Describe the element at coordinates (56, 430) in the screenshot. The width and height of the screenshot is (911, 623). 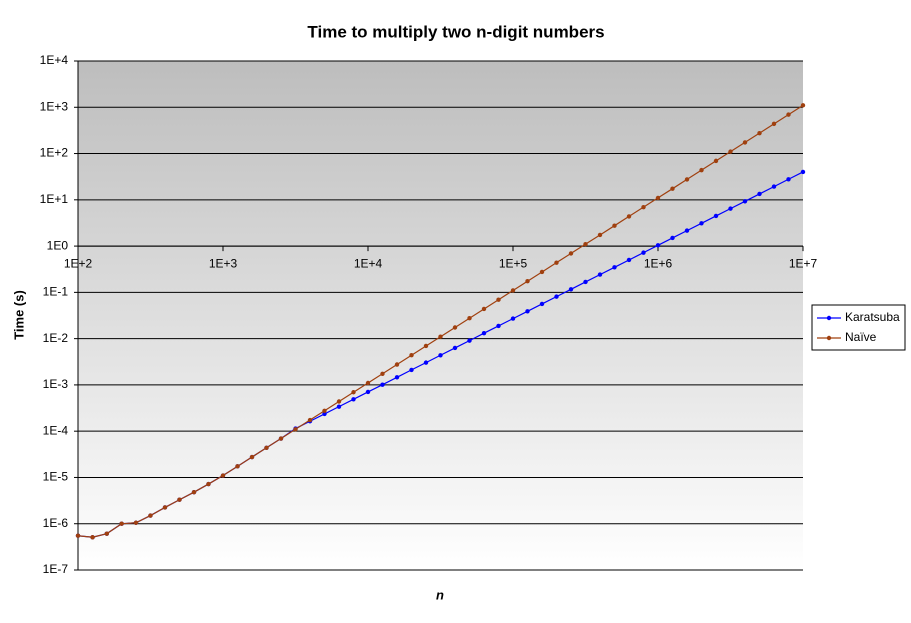
I see `y-tick-label: 1E-4` at that location.